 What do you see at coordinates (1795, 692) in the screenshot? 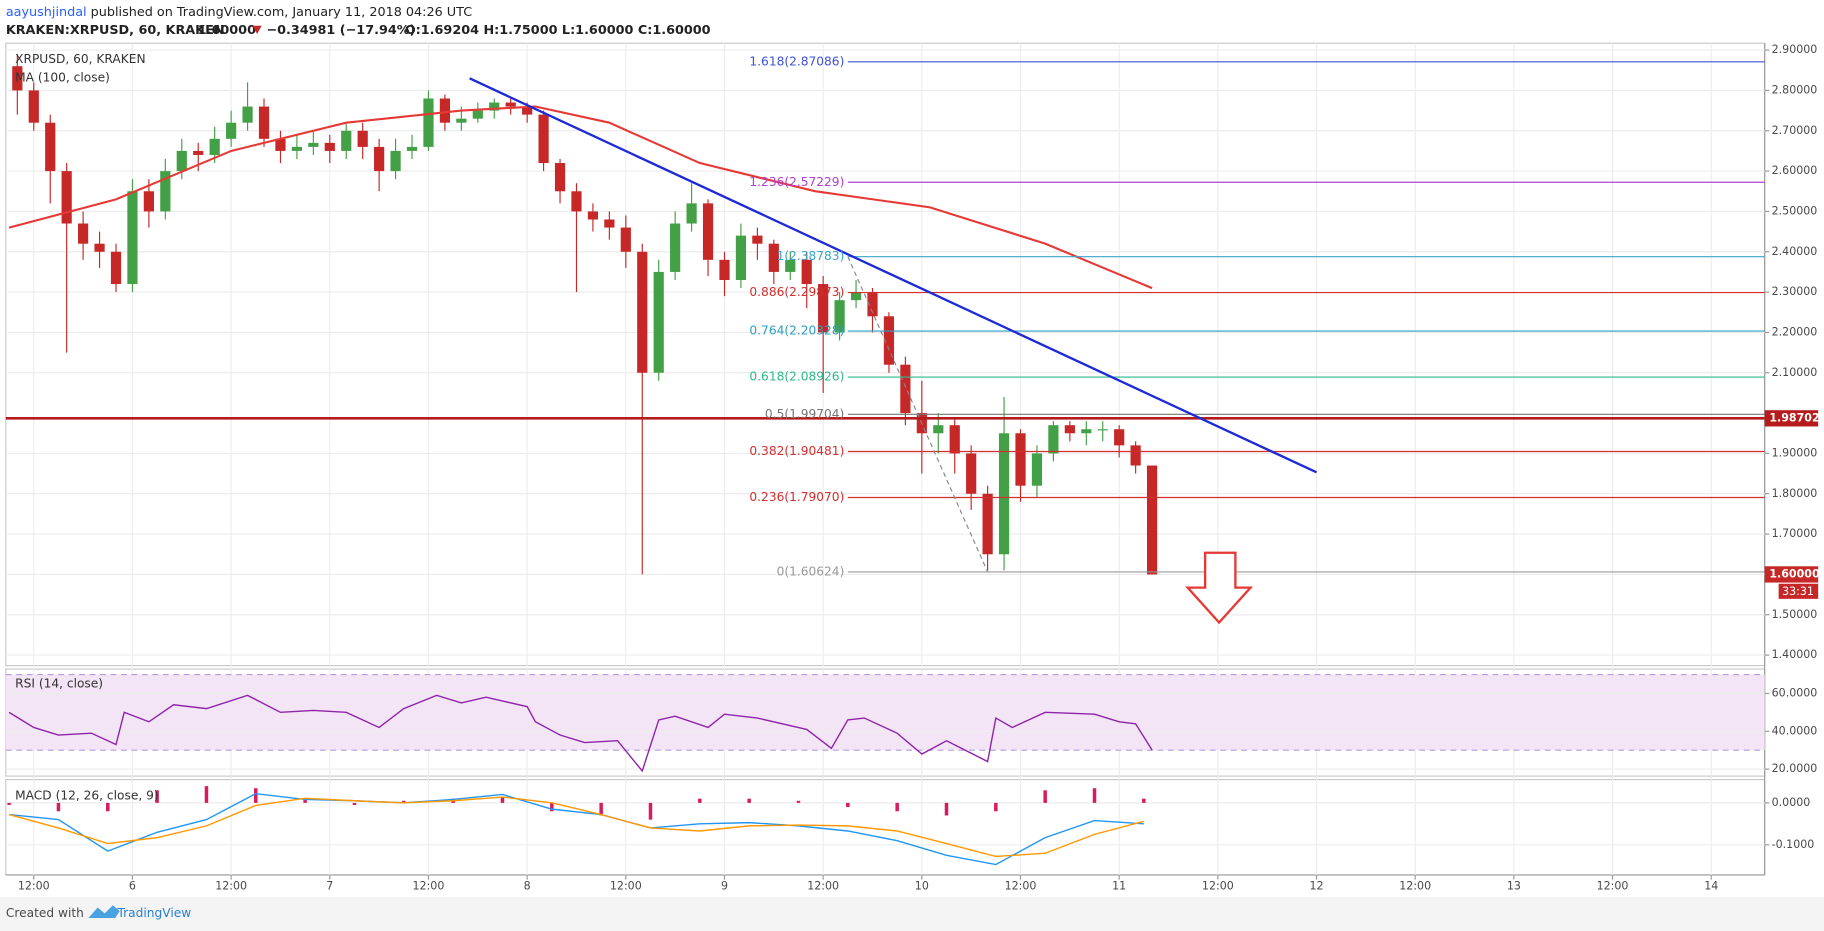
I see `y-tick-label: 60.0000` at bounding box center [1795, 692].